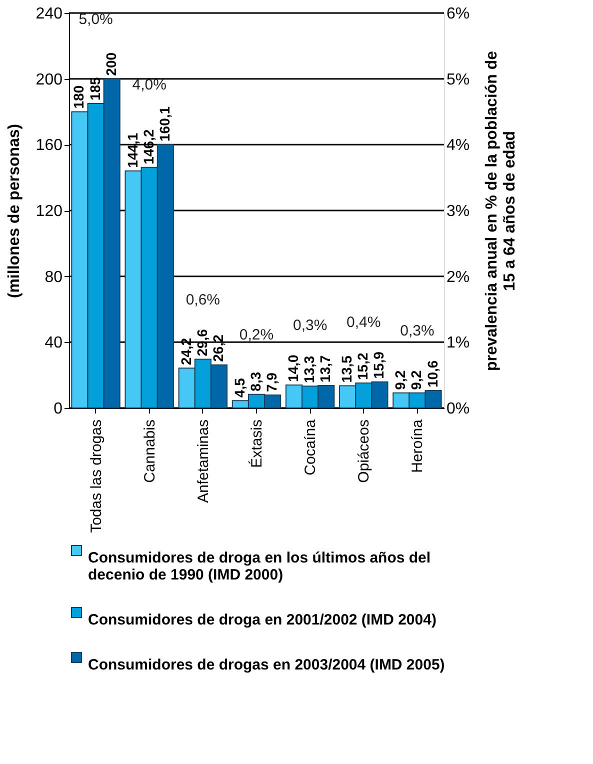  Describe the element at coordinates (203, 461) in the screenshot. I see `x-tick-label: Anfetaminas` at that location.